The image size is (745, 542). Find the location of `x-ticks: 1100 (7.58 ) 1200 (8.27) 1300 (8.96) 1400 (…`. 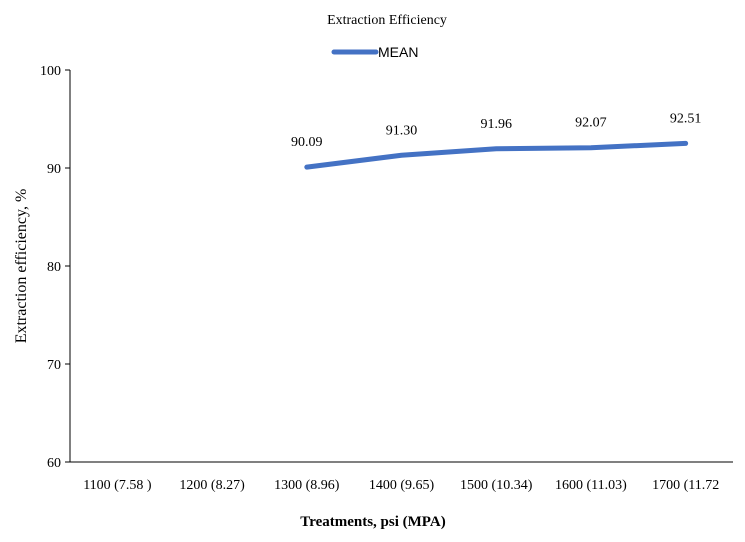

x-ticks: 1100 (7.58 ) 1200 (8.27) 1300 (8.96) 1400 (… is located at coordinates (401, 485).